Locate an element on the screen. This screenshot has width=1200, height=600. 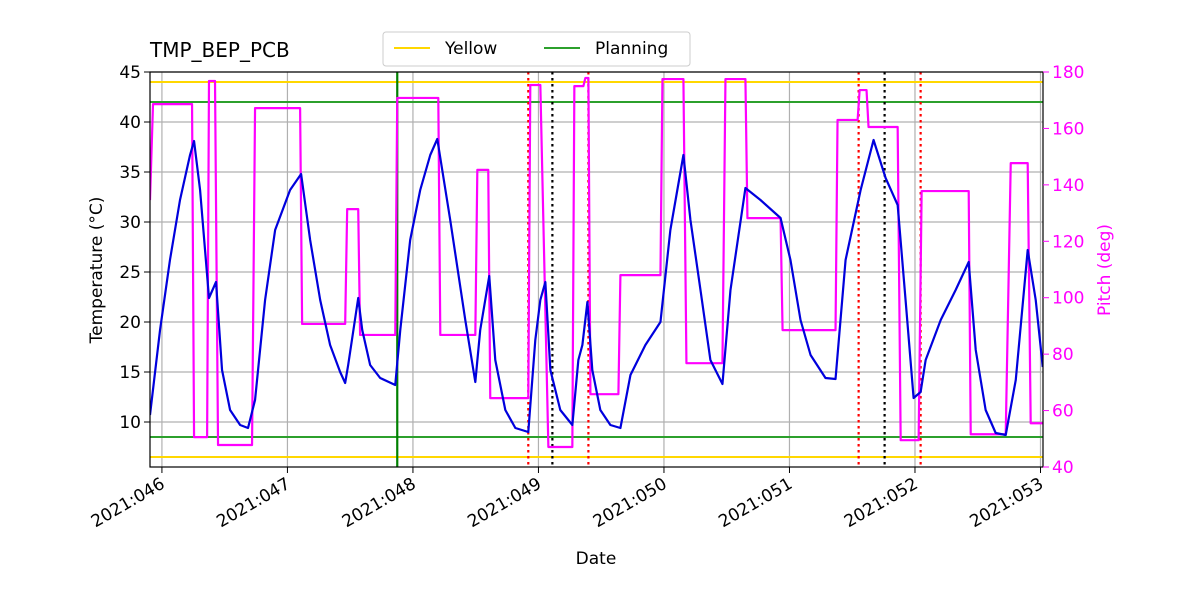
y2-tick-label: 160 is located at coordinates (1068, 129).